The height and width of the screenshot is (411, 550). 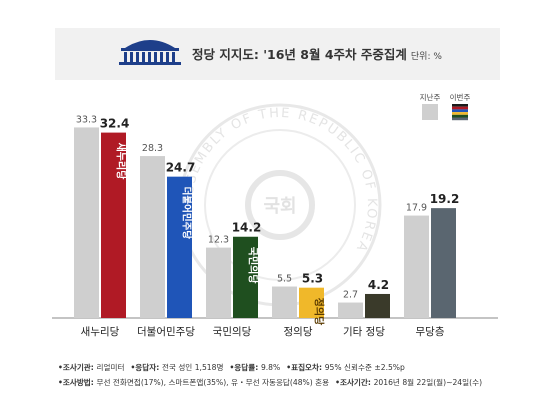 What do you see at coordinates (150, 52) in the screenshot?
I see `assembly-building-icon` at bounding box center [150, 52].